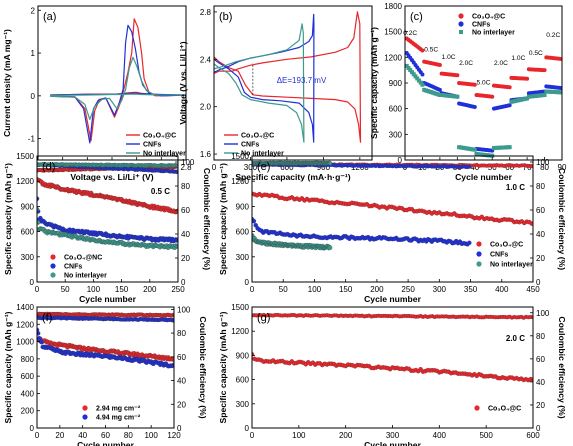  I want to click on y2-axis-label-g: Coulombic efficiency (%), so click(562, 367).